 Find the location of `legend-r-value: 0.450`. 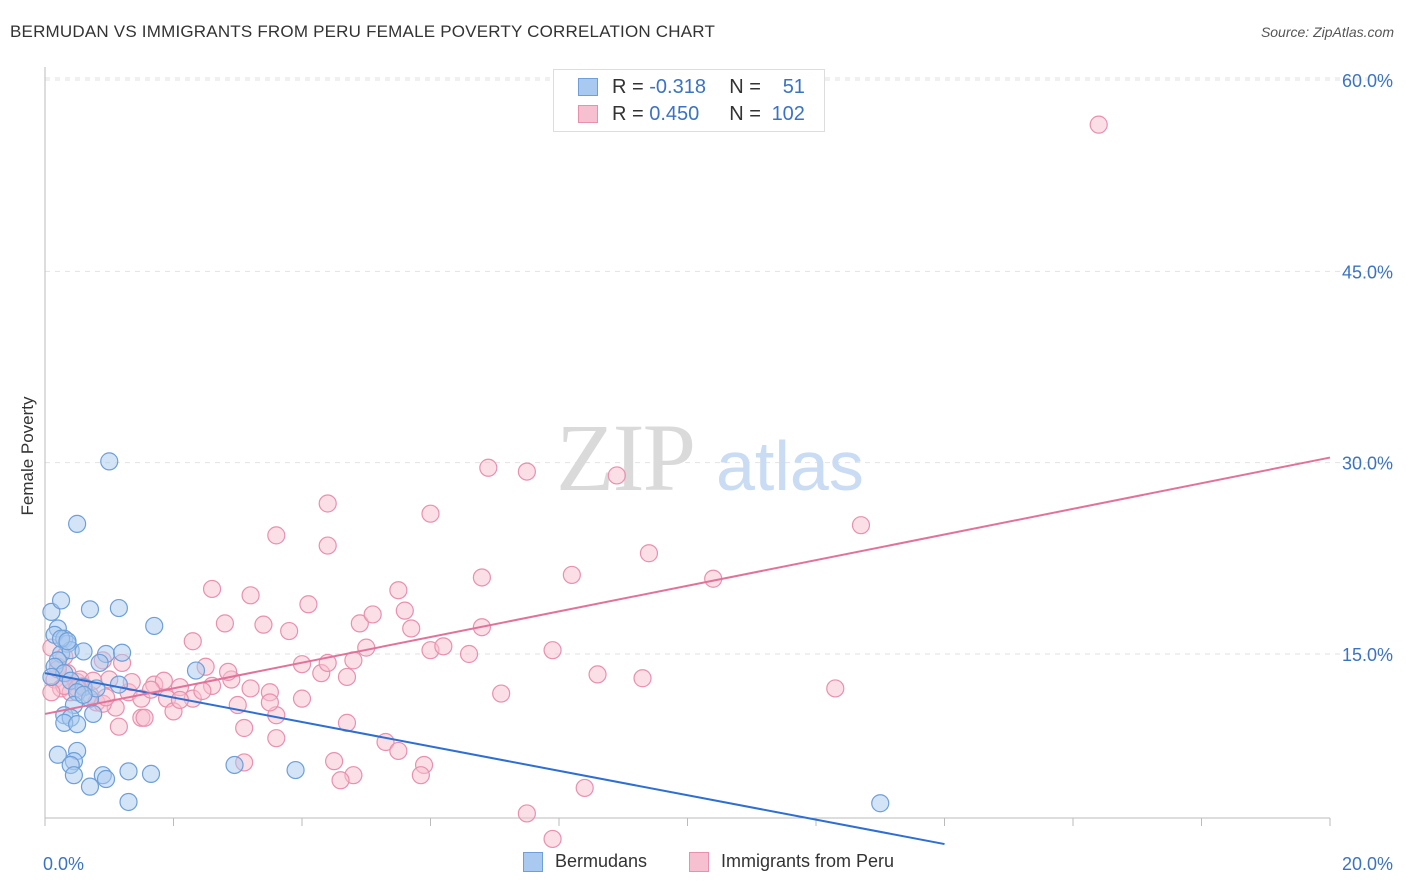

legend-r-value: 0.450 is located at coordinates (674, 113).